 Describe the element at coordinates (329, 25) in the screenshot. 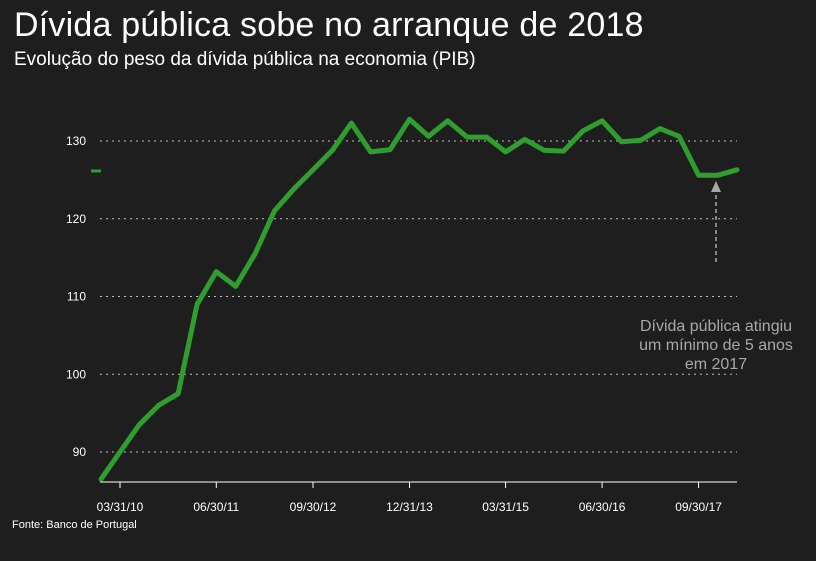

I see `chart-title: Dívida pública sobe no arranque de 2018` at that location.